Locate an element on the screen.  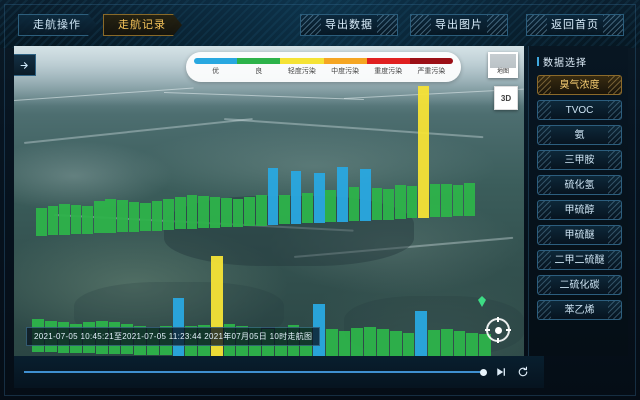
tab-navigation-operation: 走航操作 is located at coordinates (57, 25).